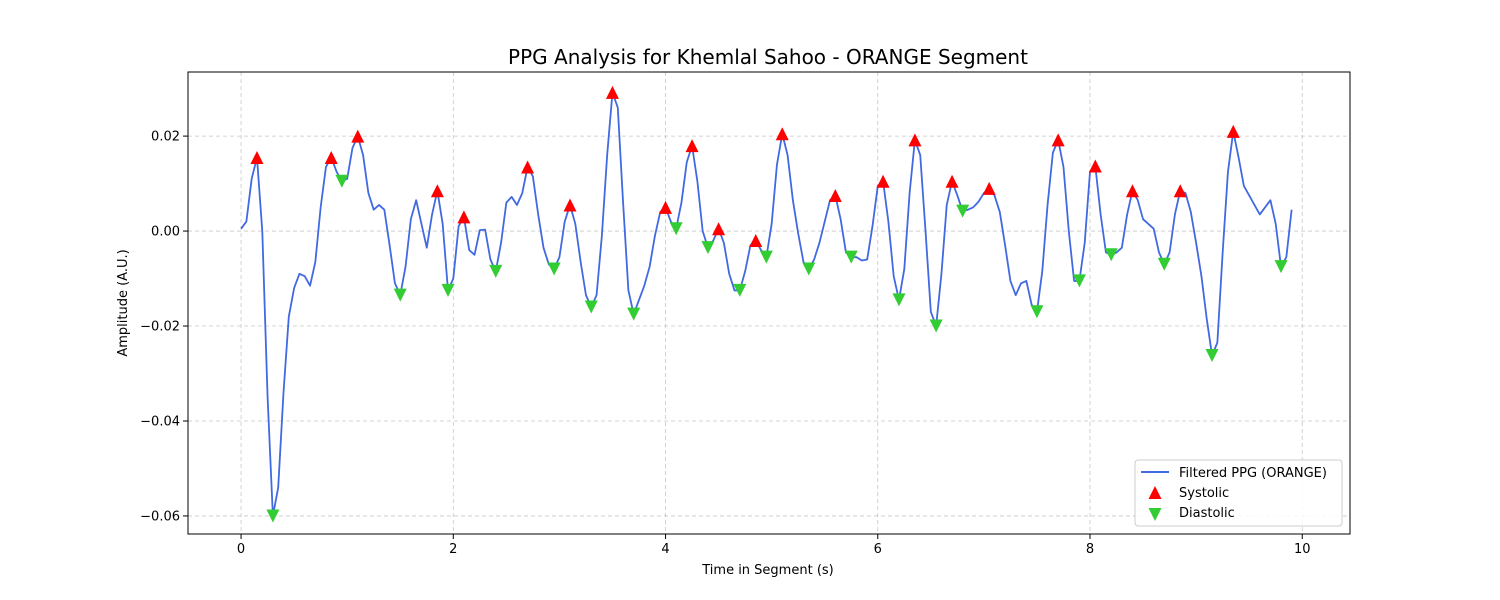 The image size is (1500, 600). Describe the element at coordinates (453, 549) in the screenshot. I see `x-tick-label: 2` at that location.